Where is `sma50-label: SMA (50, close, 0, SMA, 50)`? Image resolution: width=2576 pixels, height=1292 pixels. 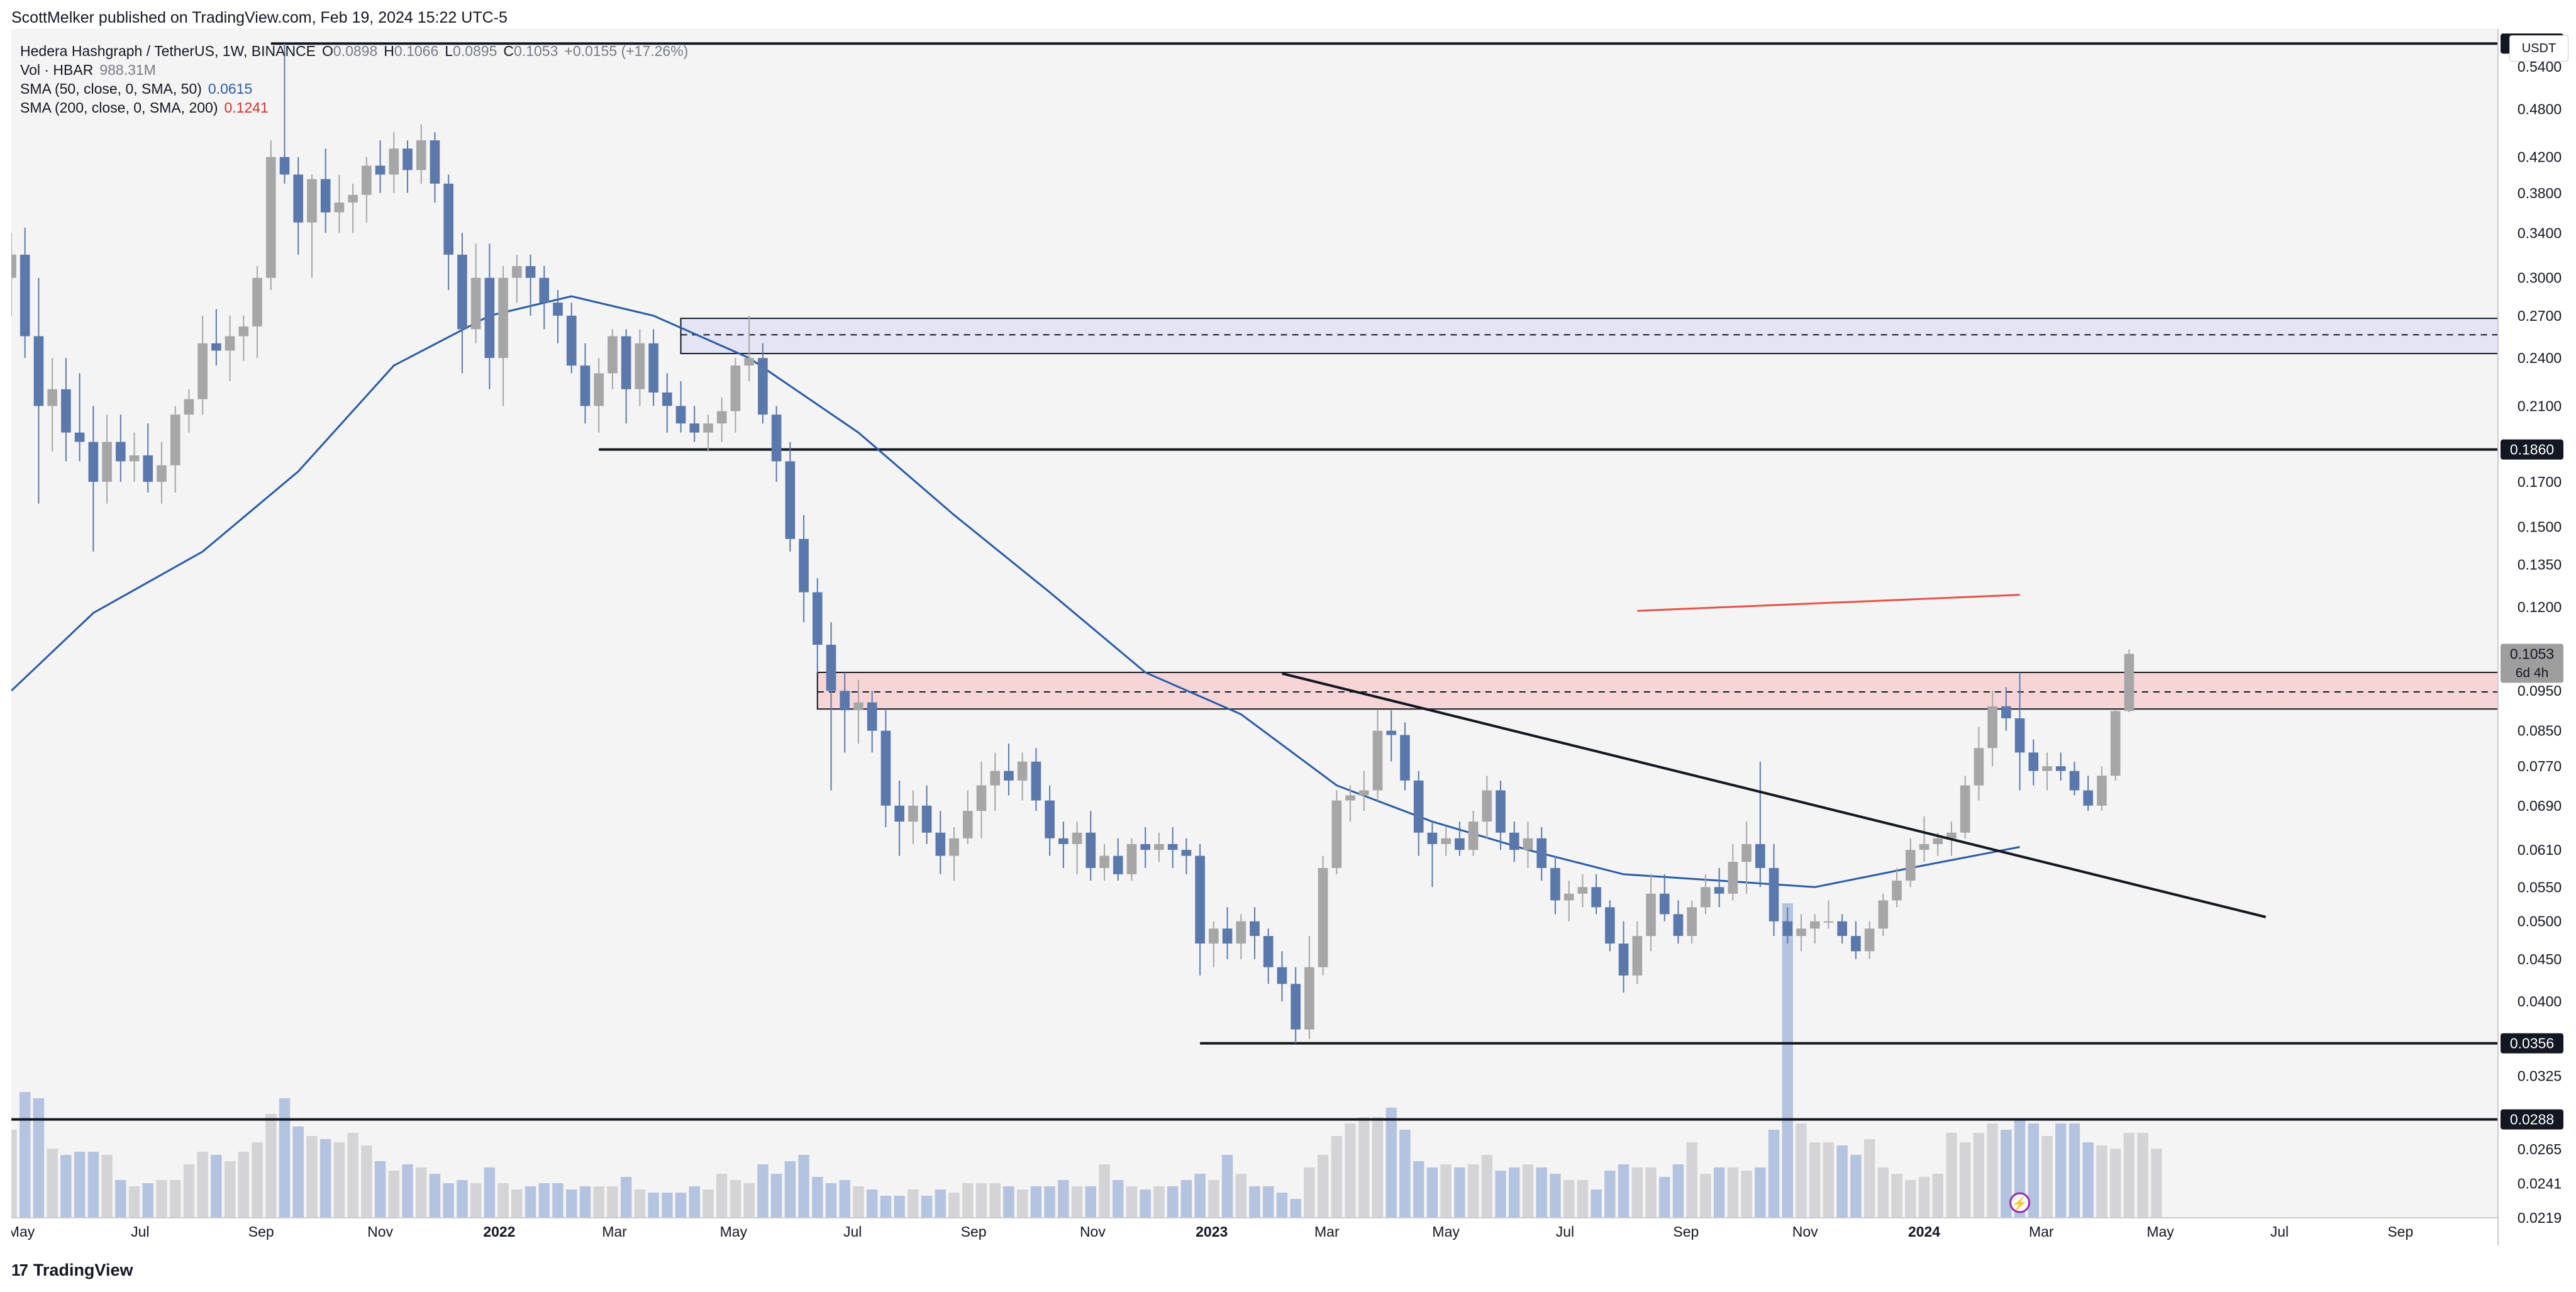 sma50-label: SMA (50, close, 0, SMA, 50) is located at coordinates (111, 89).